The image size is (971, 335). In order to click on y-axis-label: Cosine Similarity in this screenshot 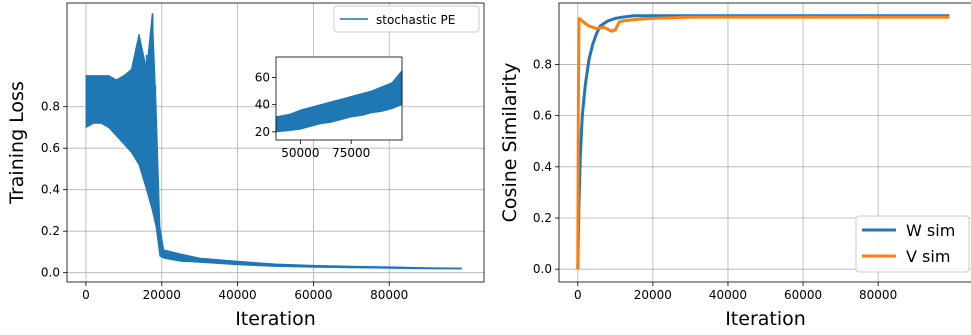, I will do `click(510, 143)`.